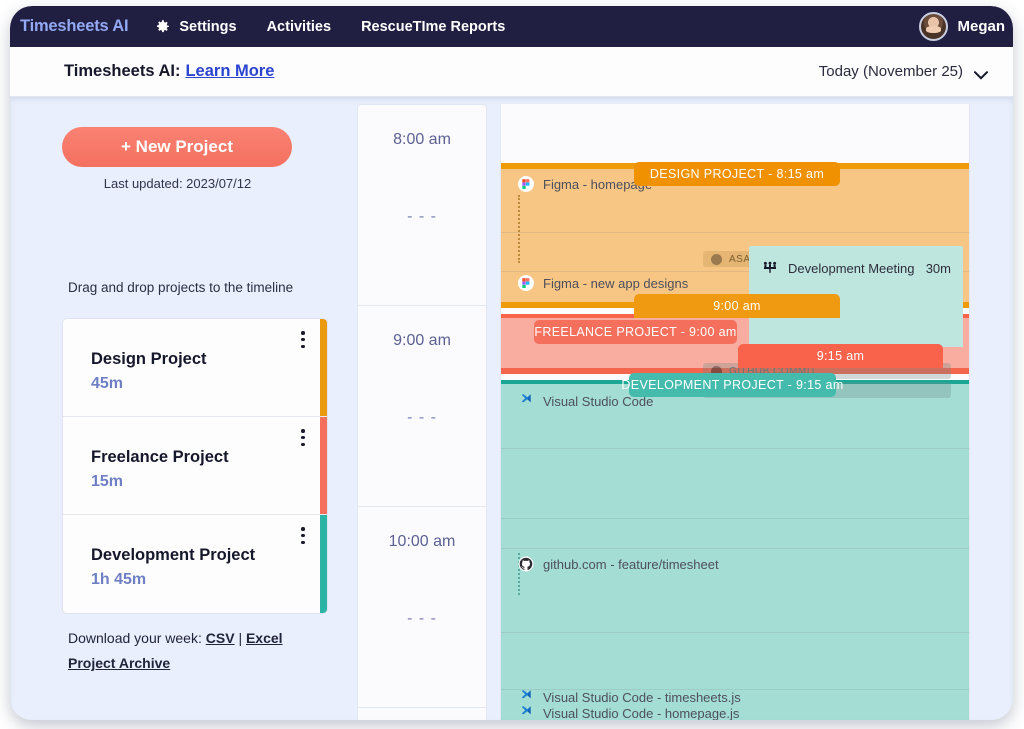  What do you see at coordinates (422, 541) in the screenshot?
I see `time-label: 10:00 am` at bounding box center [422, 541].